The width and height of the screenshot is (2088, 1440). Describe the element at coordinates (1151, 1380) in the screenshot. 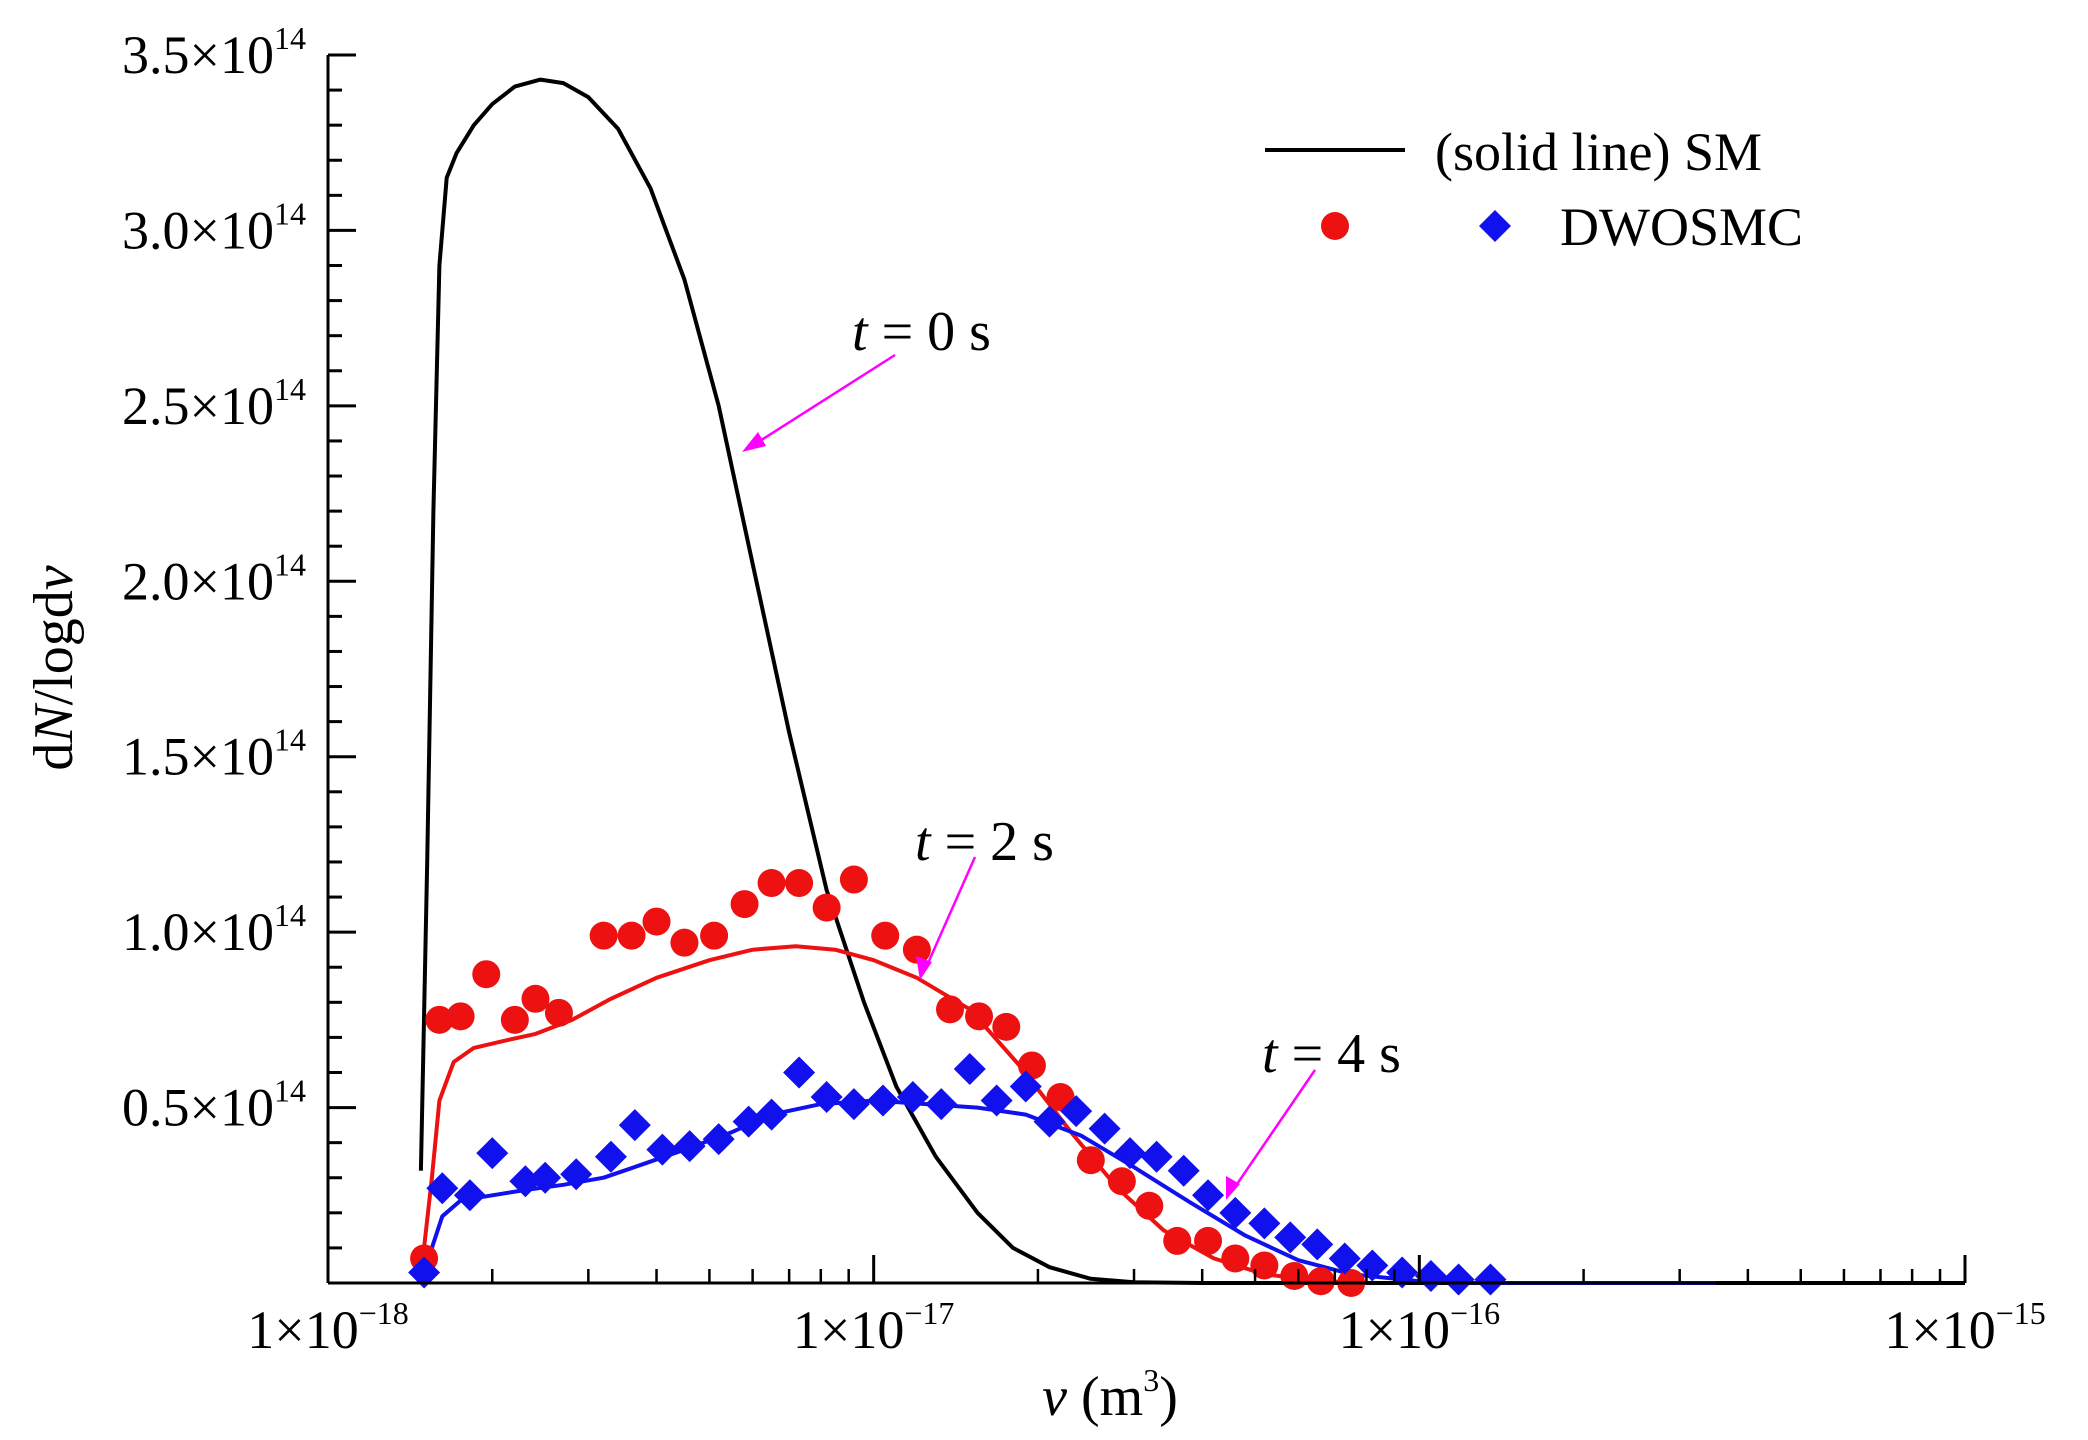

I see `x-axis-title-sup: 3` at that location.